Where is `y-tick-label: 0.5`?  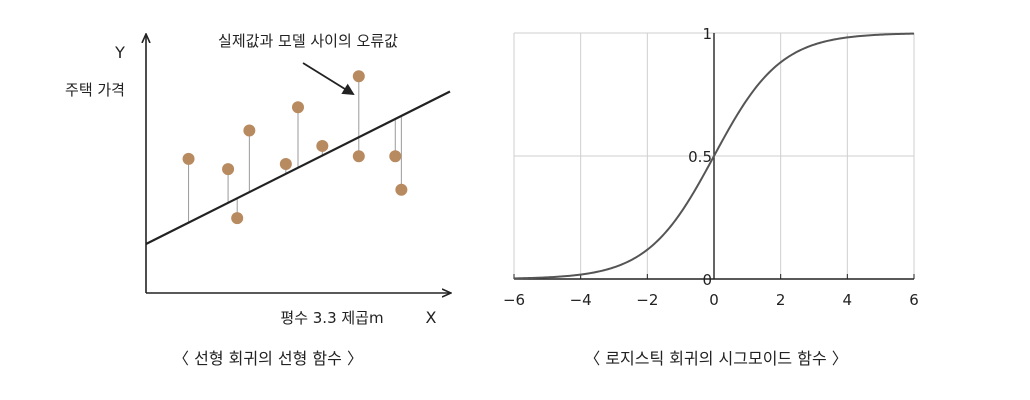 y-tick-label: 0.5 is located at coordinates (700, 157).